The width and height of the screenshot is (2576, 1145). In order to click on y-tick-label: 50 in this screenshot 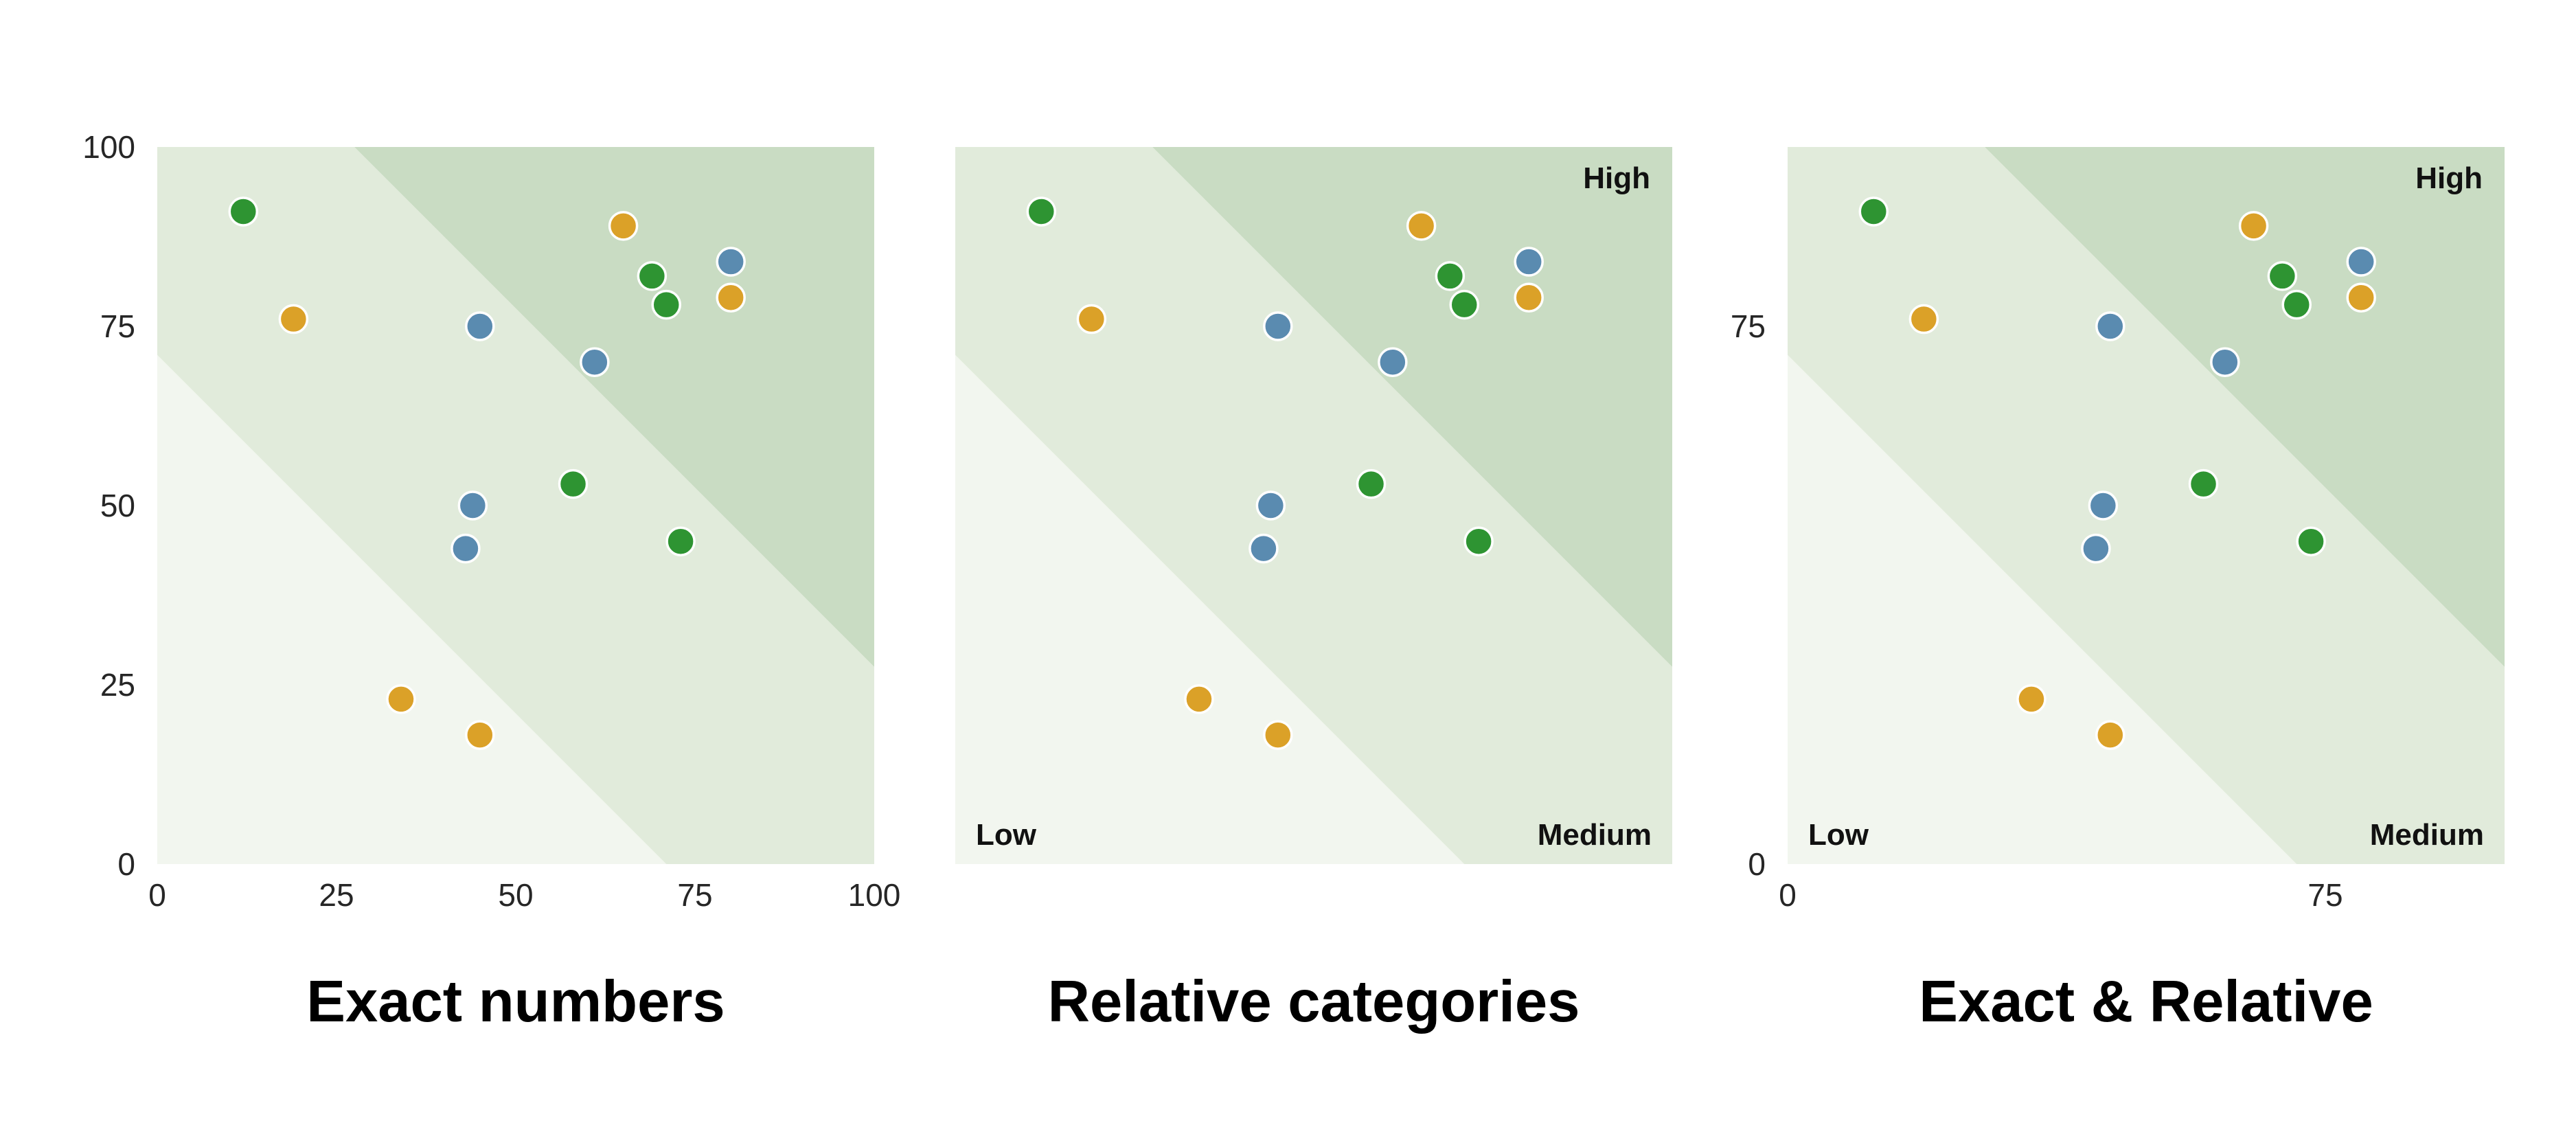, I will do `click(117, 506)`.